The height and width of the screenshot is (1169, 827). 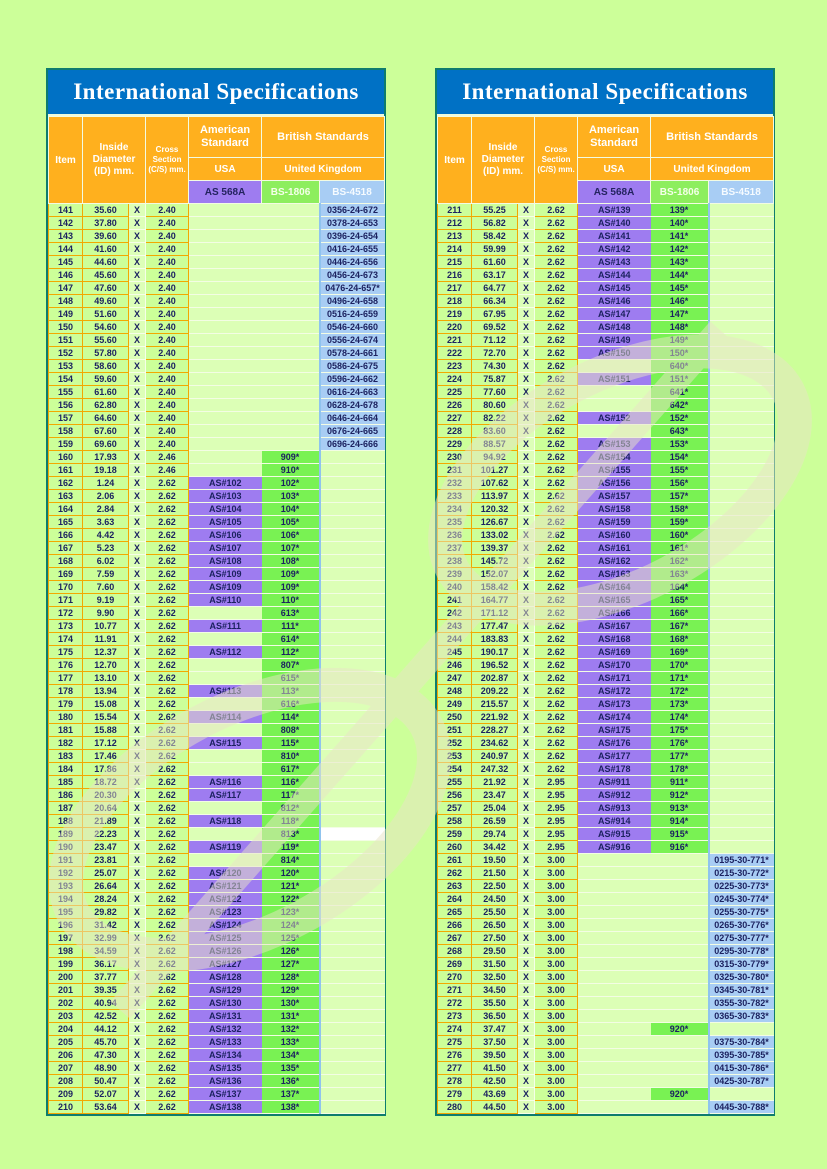 What do you see at coordinates (105, 782) in the screenshot?
I see `id-cell: 18.72` at bounding box center [105, 782].